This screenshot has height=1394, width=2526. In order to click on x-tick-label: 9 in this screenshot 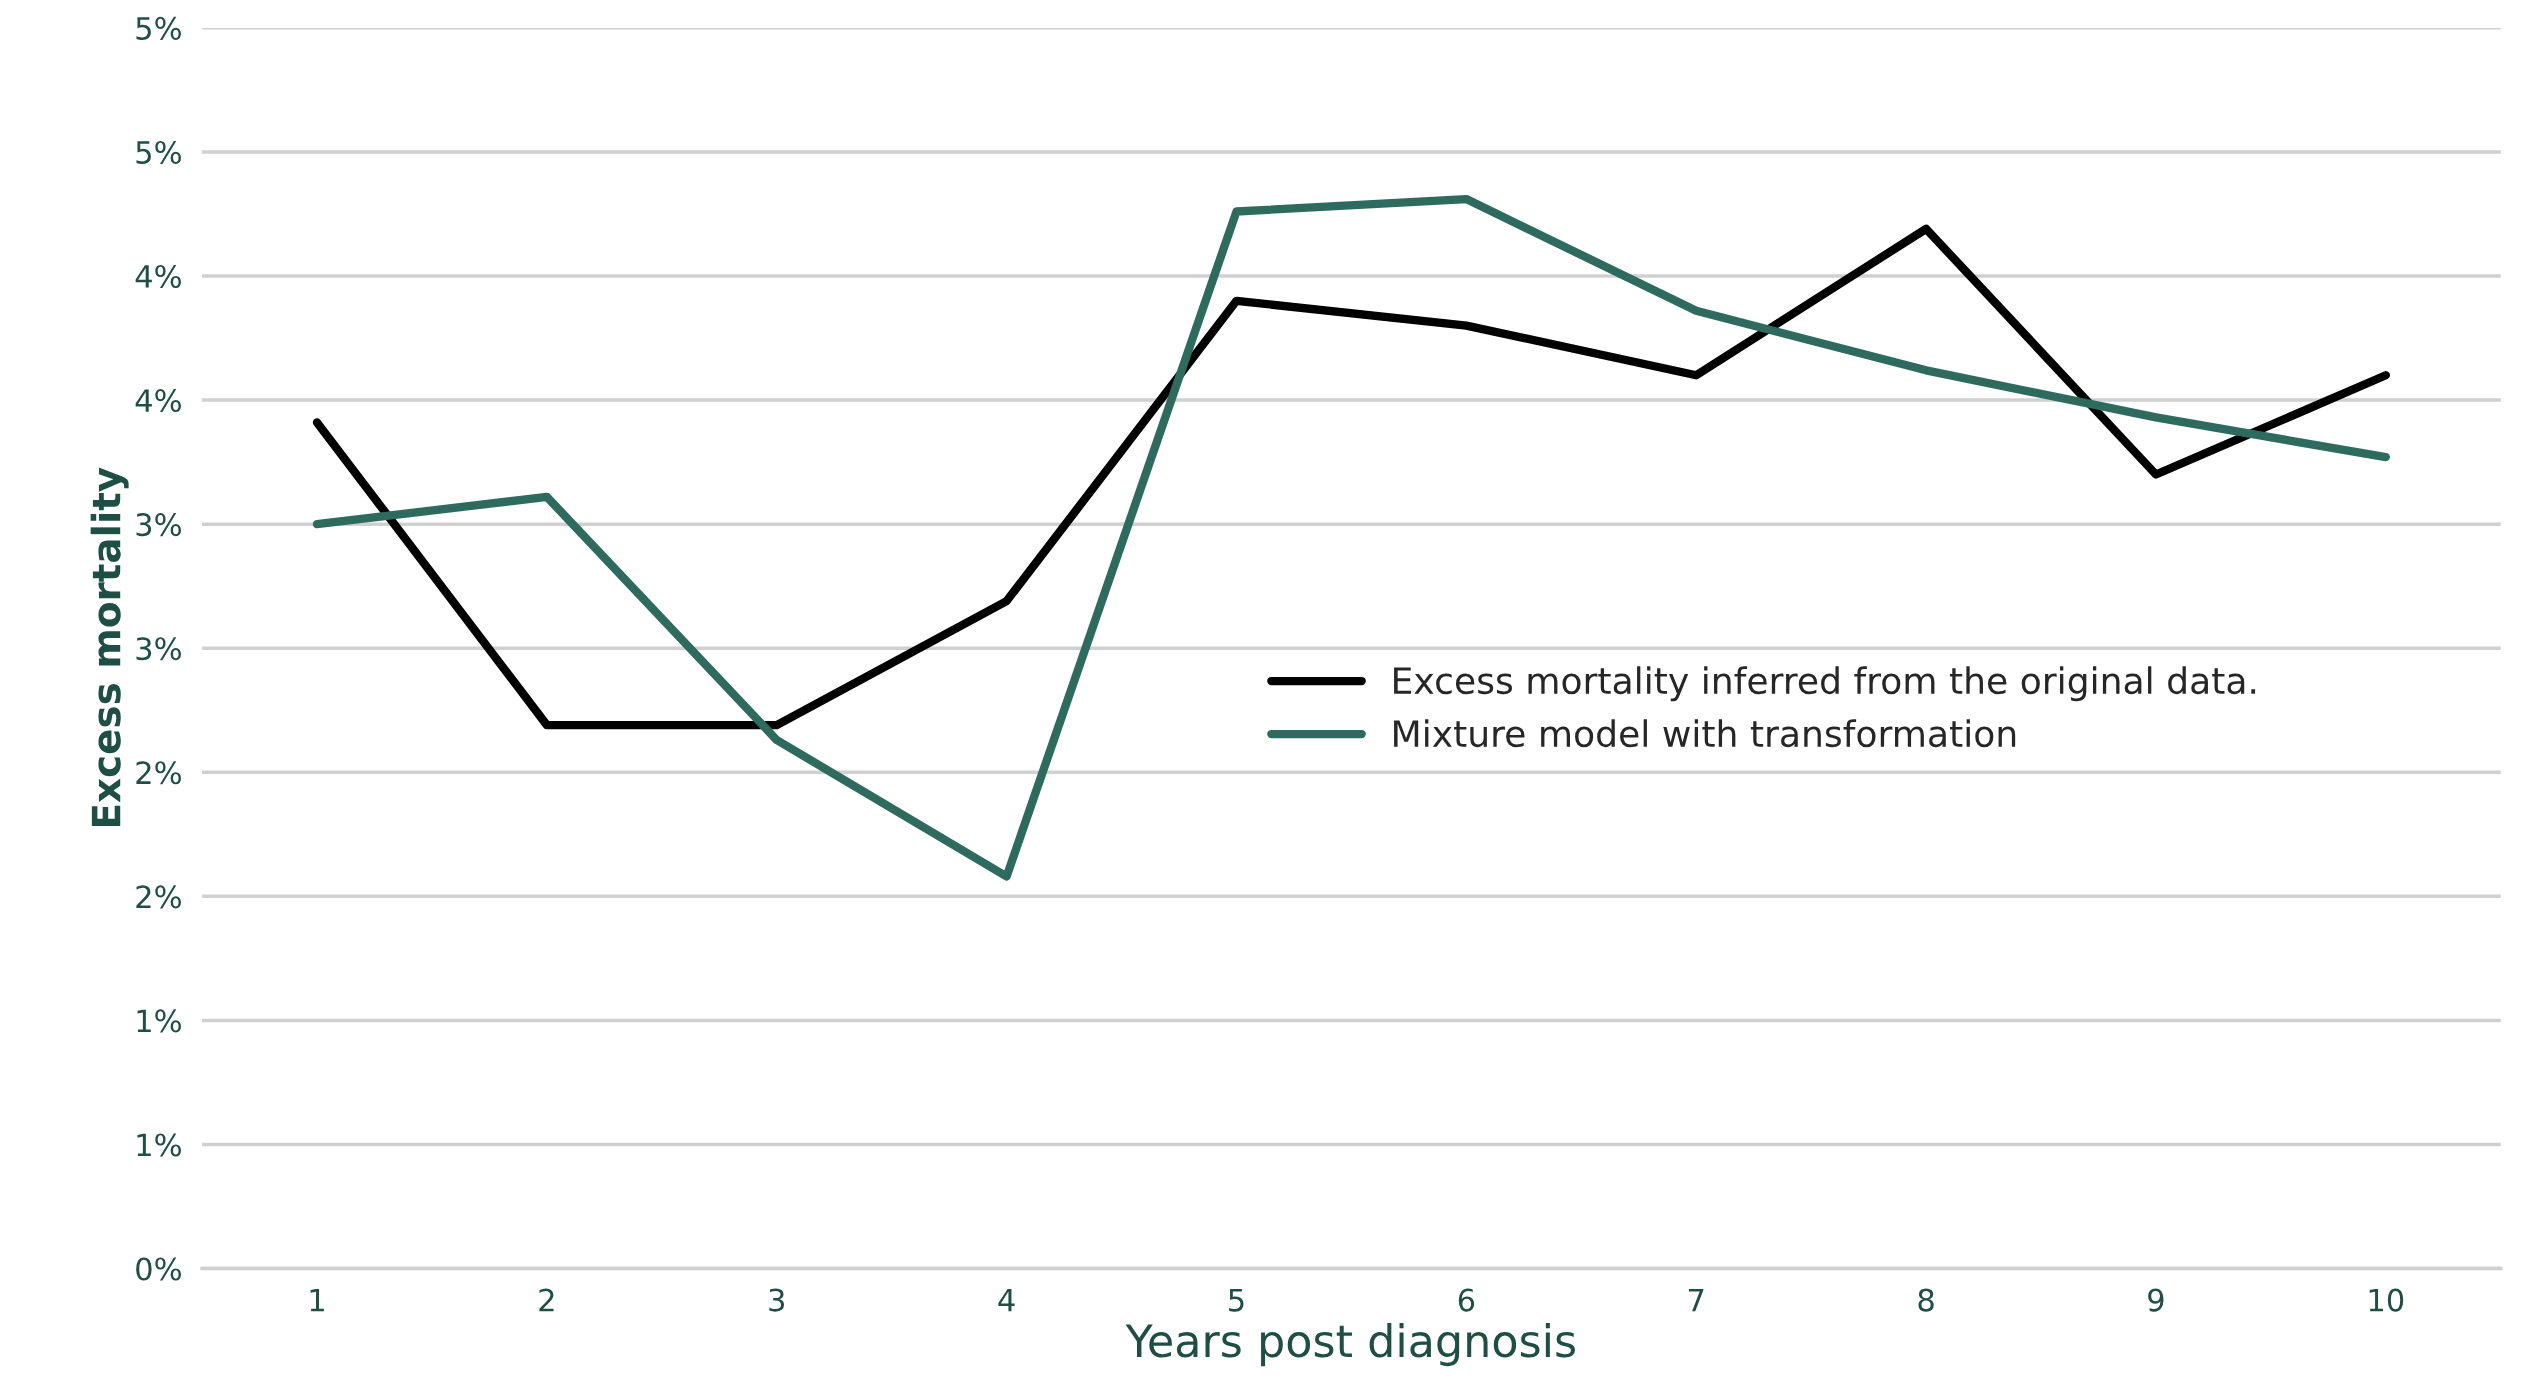, I will do `click(2156, 1300)`.